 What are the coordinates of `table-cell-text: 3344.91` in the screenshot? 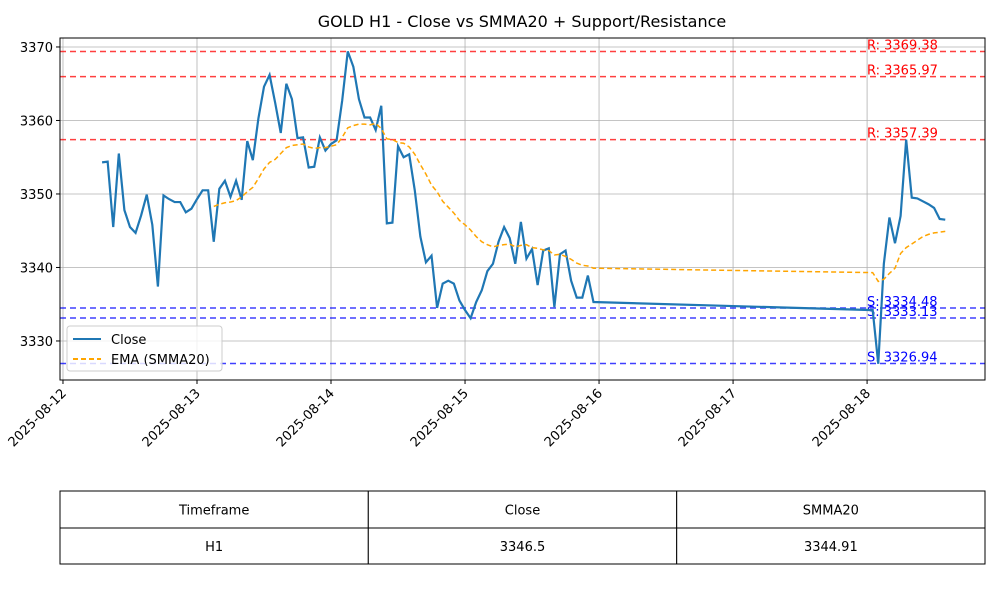 It's located at (831, 547).